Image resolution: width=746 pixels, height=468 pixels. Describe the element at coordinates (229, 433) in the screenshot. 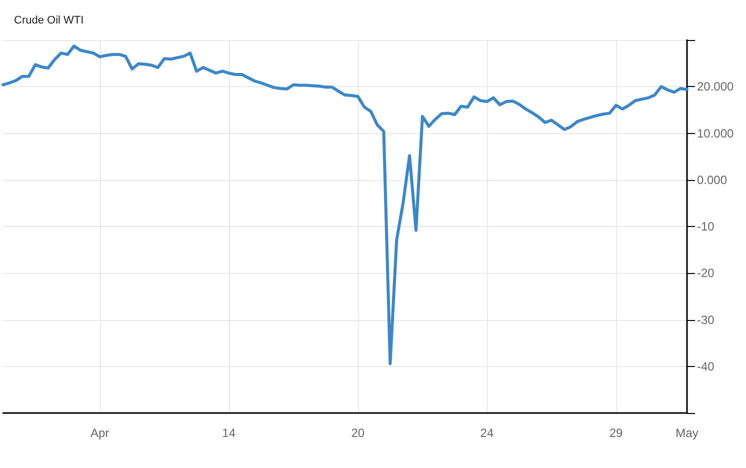

I see `x-tick-label: 14` at that location.